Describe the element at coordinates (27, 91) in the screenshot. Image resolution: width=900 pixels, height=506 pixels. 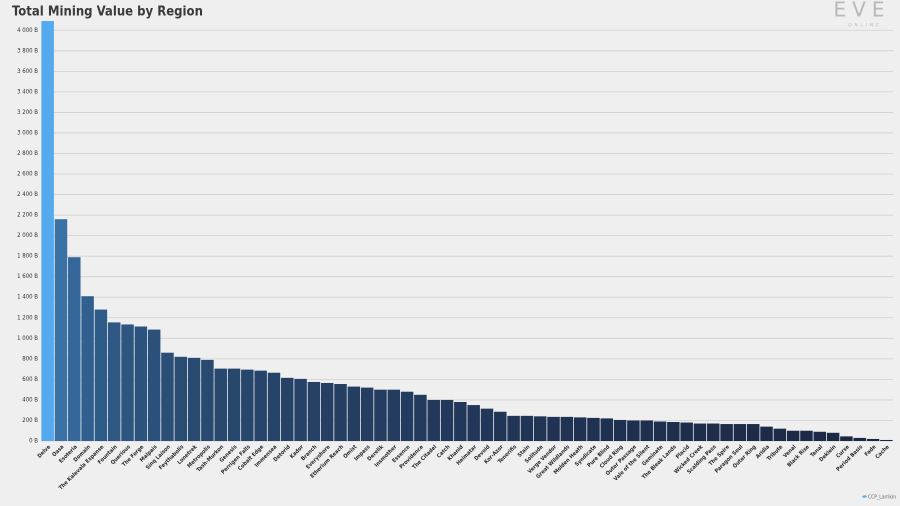
I see `y-tick-label: 3 400 B` at that location.